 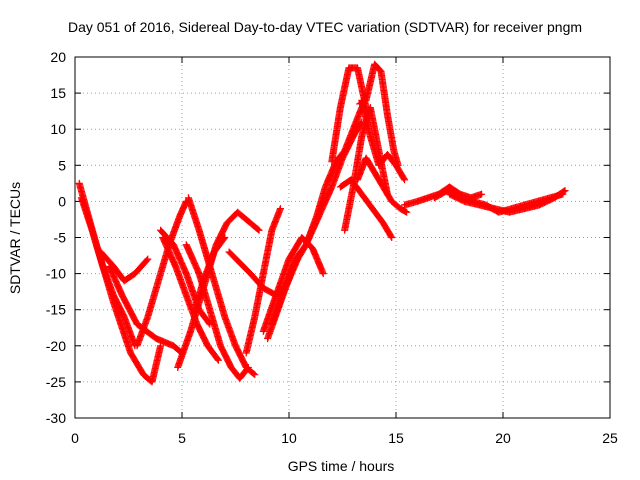 I want to click on series-sat-y, so click(x=507, y=201).